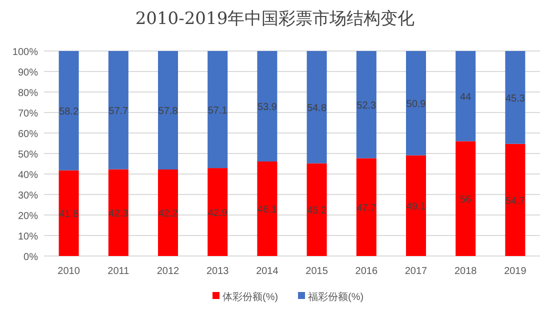 This screenshot has width=550, height=320. Describe the element at coordinates (25, 52) in the screenshot. I see `y-tick-label: 100%` at that location.